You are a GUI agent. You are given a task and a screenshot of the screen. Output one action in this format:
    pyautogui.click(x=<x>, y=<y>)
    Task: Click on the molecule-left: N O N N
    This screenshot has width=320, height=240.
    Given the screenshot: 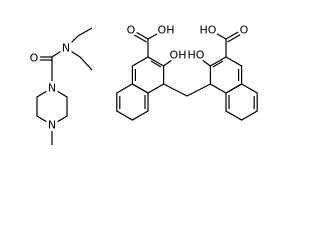 What is the action you would take?
    pyautogui.click(x=60, y=86)
    